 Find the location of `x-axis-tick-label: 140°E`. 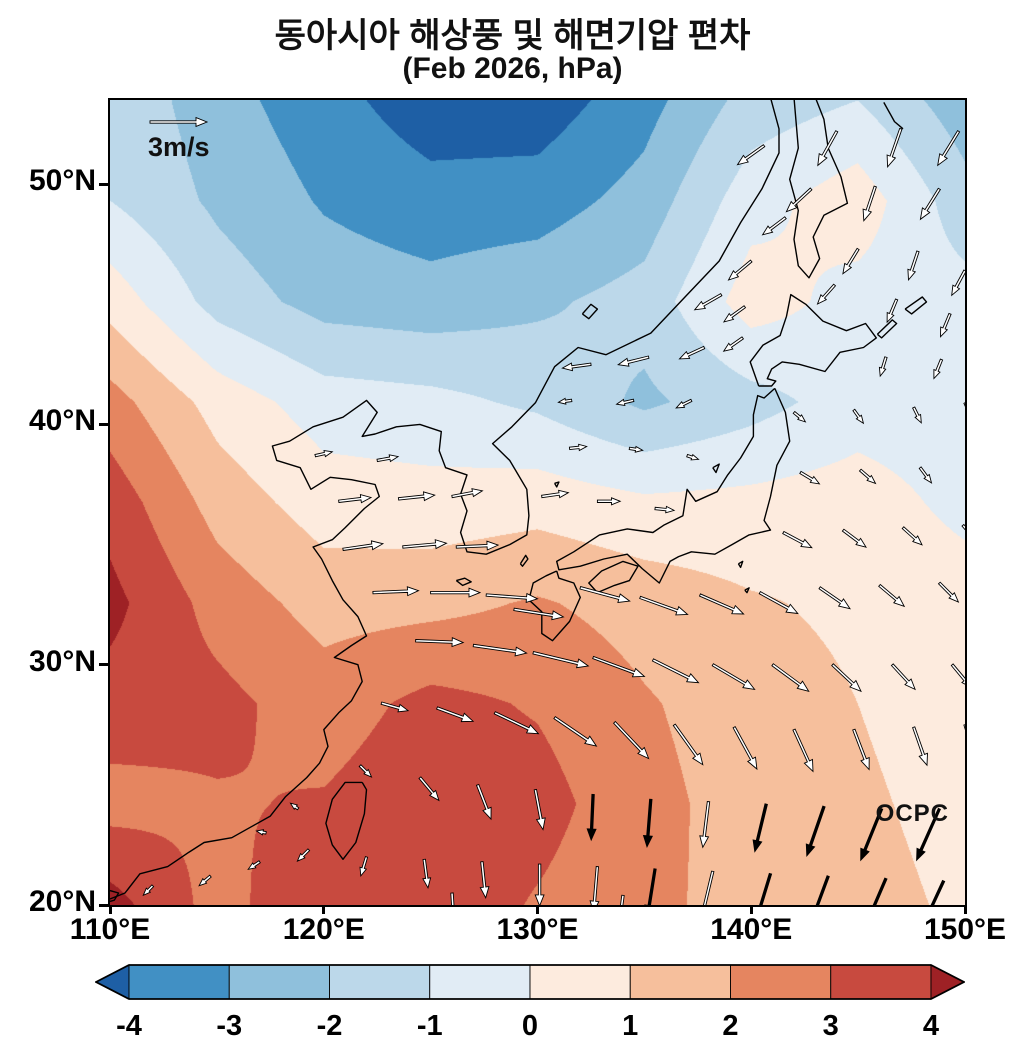

x-axis-tick-label: 140°E is located at coordinates (751, 929).